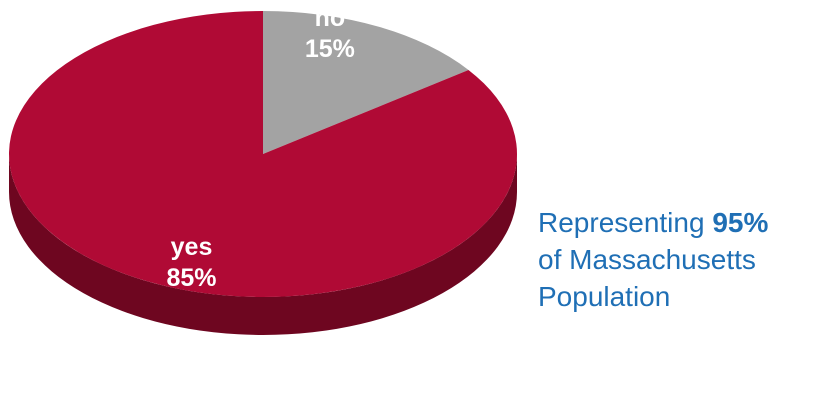 The image size is (824, 410). What do you see at coordinates (330, 49) in the screenshot?
I see `slice-percent-label-no: 15%` at bounding box center [330, 49].